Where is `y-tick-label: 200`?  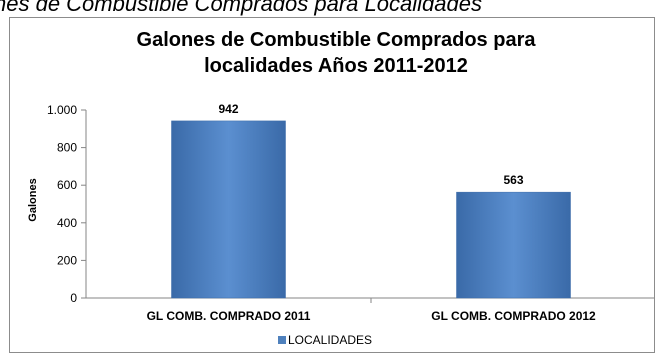
y-tick-label: 200 is located at coordinates (67, 260).